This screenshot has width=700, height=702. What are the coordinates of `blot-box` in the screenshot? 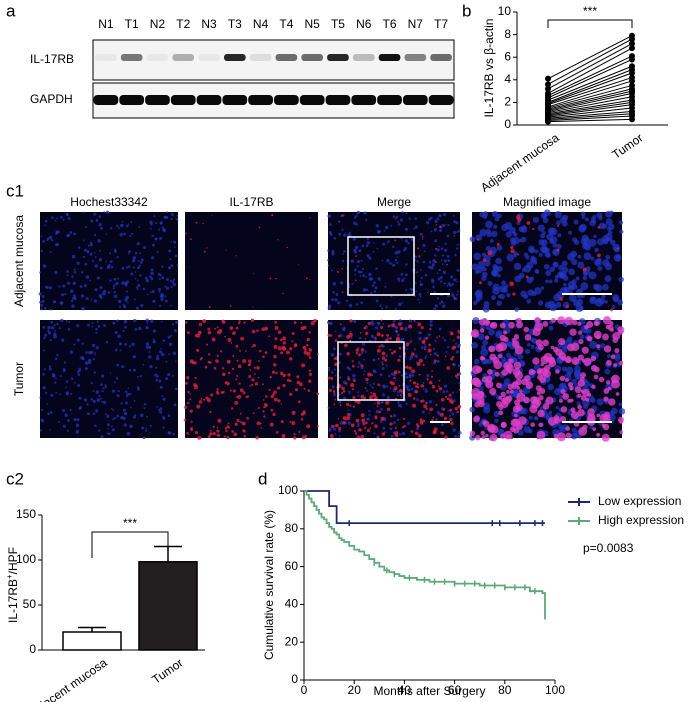 It's located at (273, 60).